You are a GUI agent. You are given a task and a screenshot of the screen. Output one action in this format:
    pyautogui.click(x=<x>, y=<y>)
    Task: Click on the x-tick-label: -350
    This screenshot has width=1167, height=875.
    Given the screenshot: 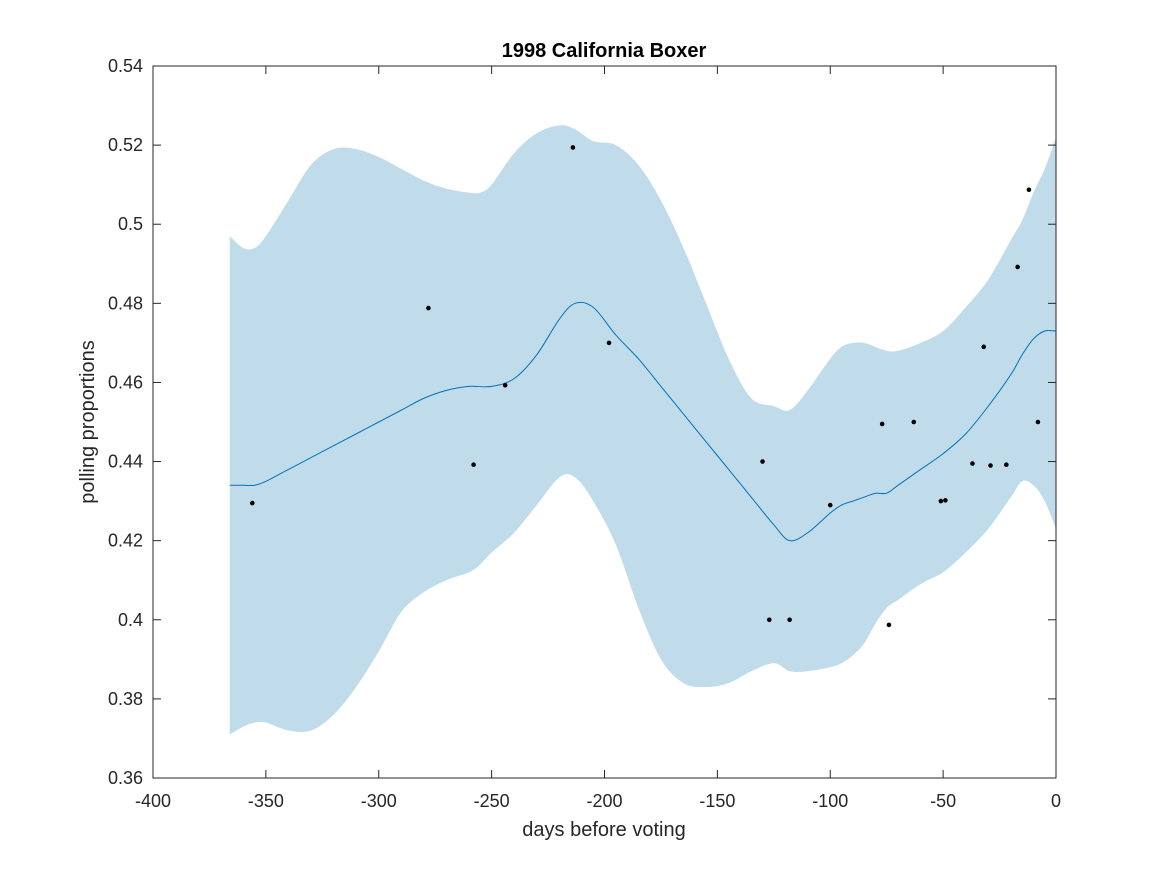 What is the action you would take?
    pyautogui.click(x=266, y=801)
    